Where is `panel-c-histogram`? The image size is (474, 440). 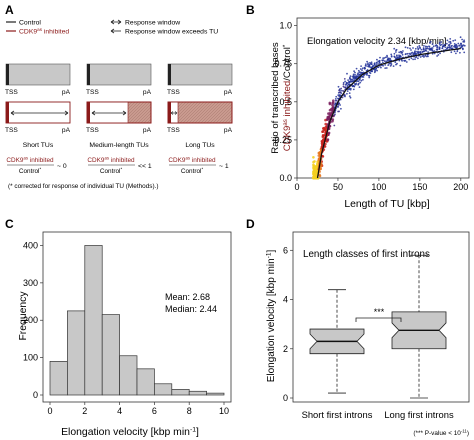
panel-c-histogram is located at coordinates (137, 320).